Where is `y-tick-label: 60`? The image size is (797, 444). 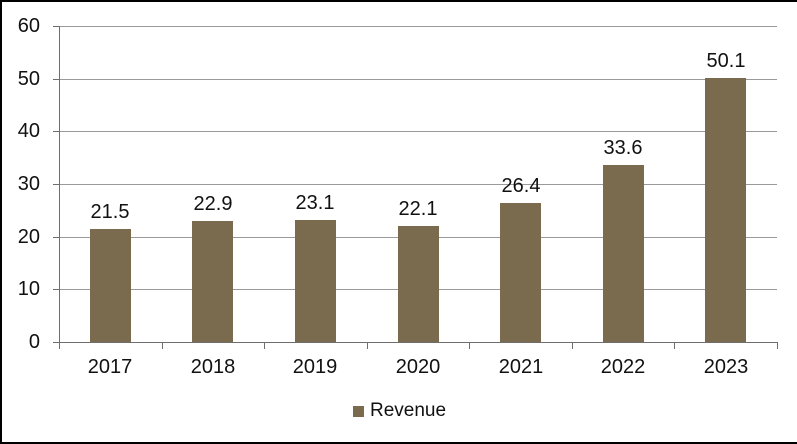
y-tick-label: 60 is located at coordinates (28, 26).